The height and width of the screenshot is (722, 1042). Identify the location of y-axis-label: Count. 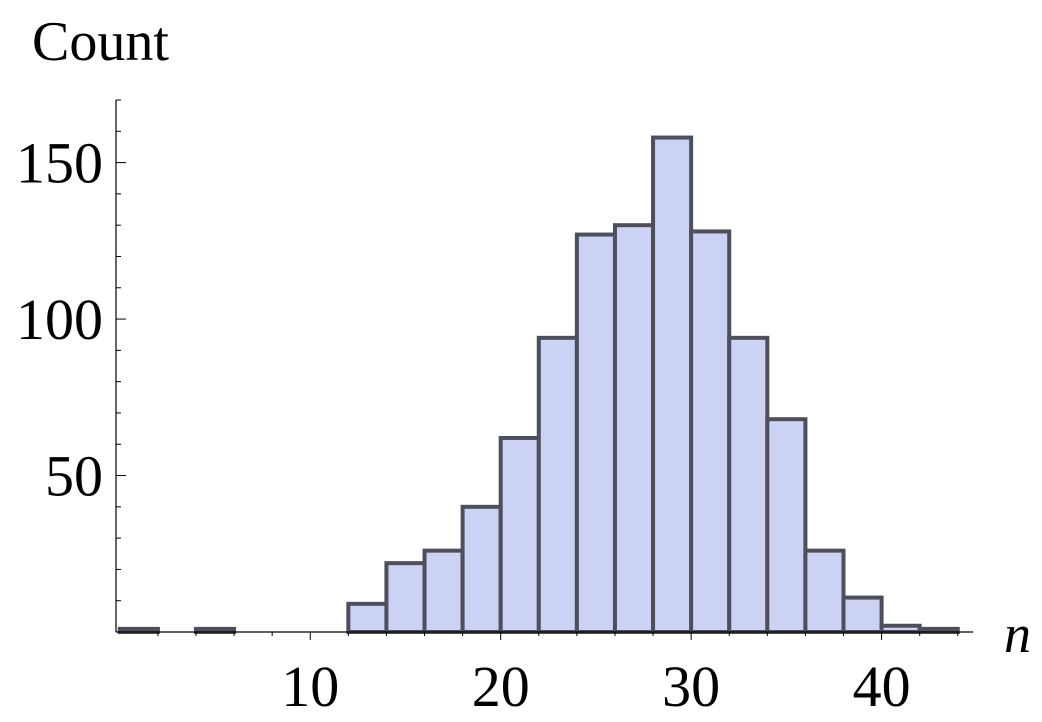
(100, 42).